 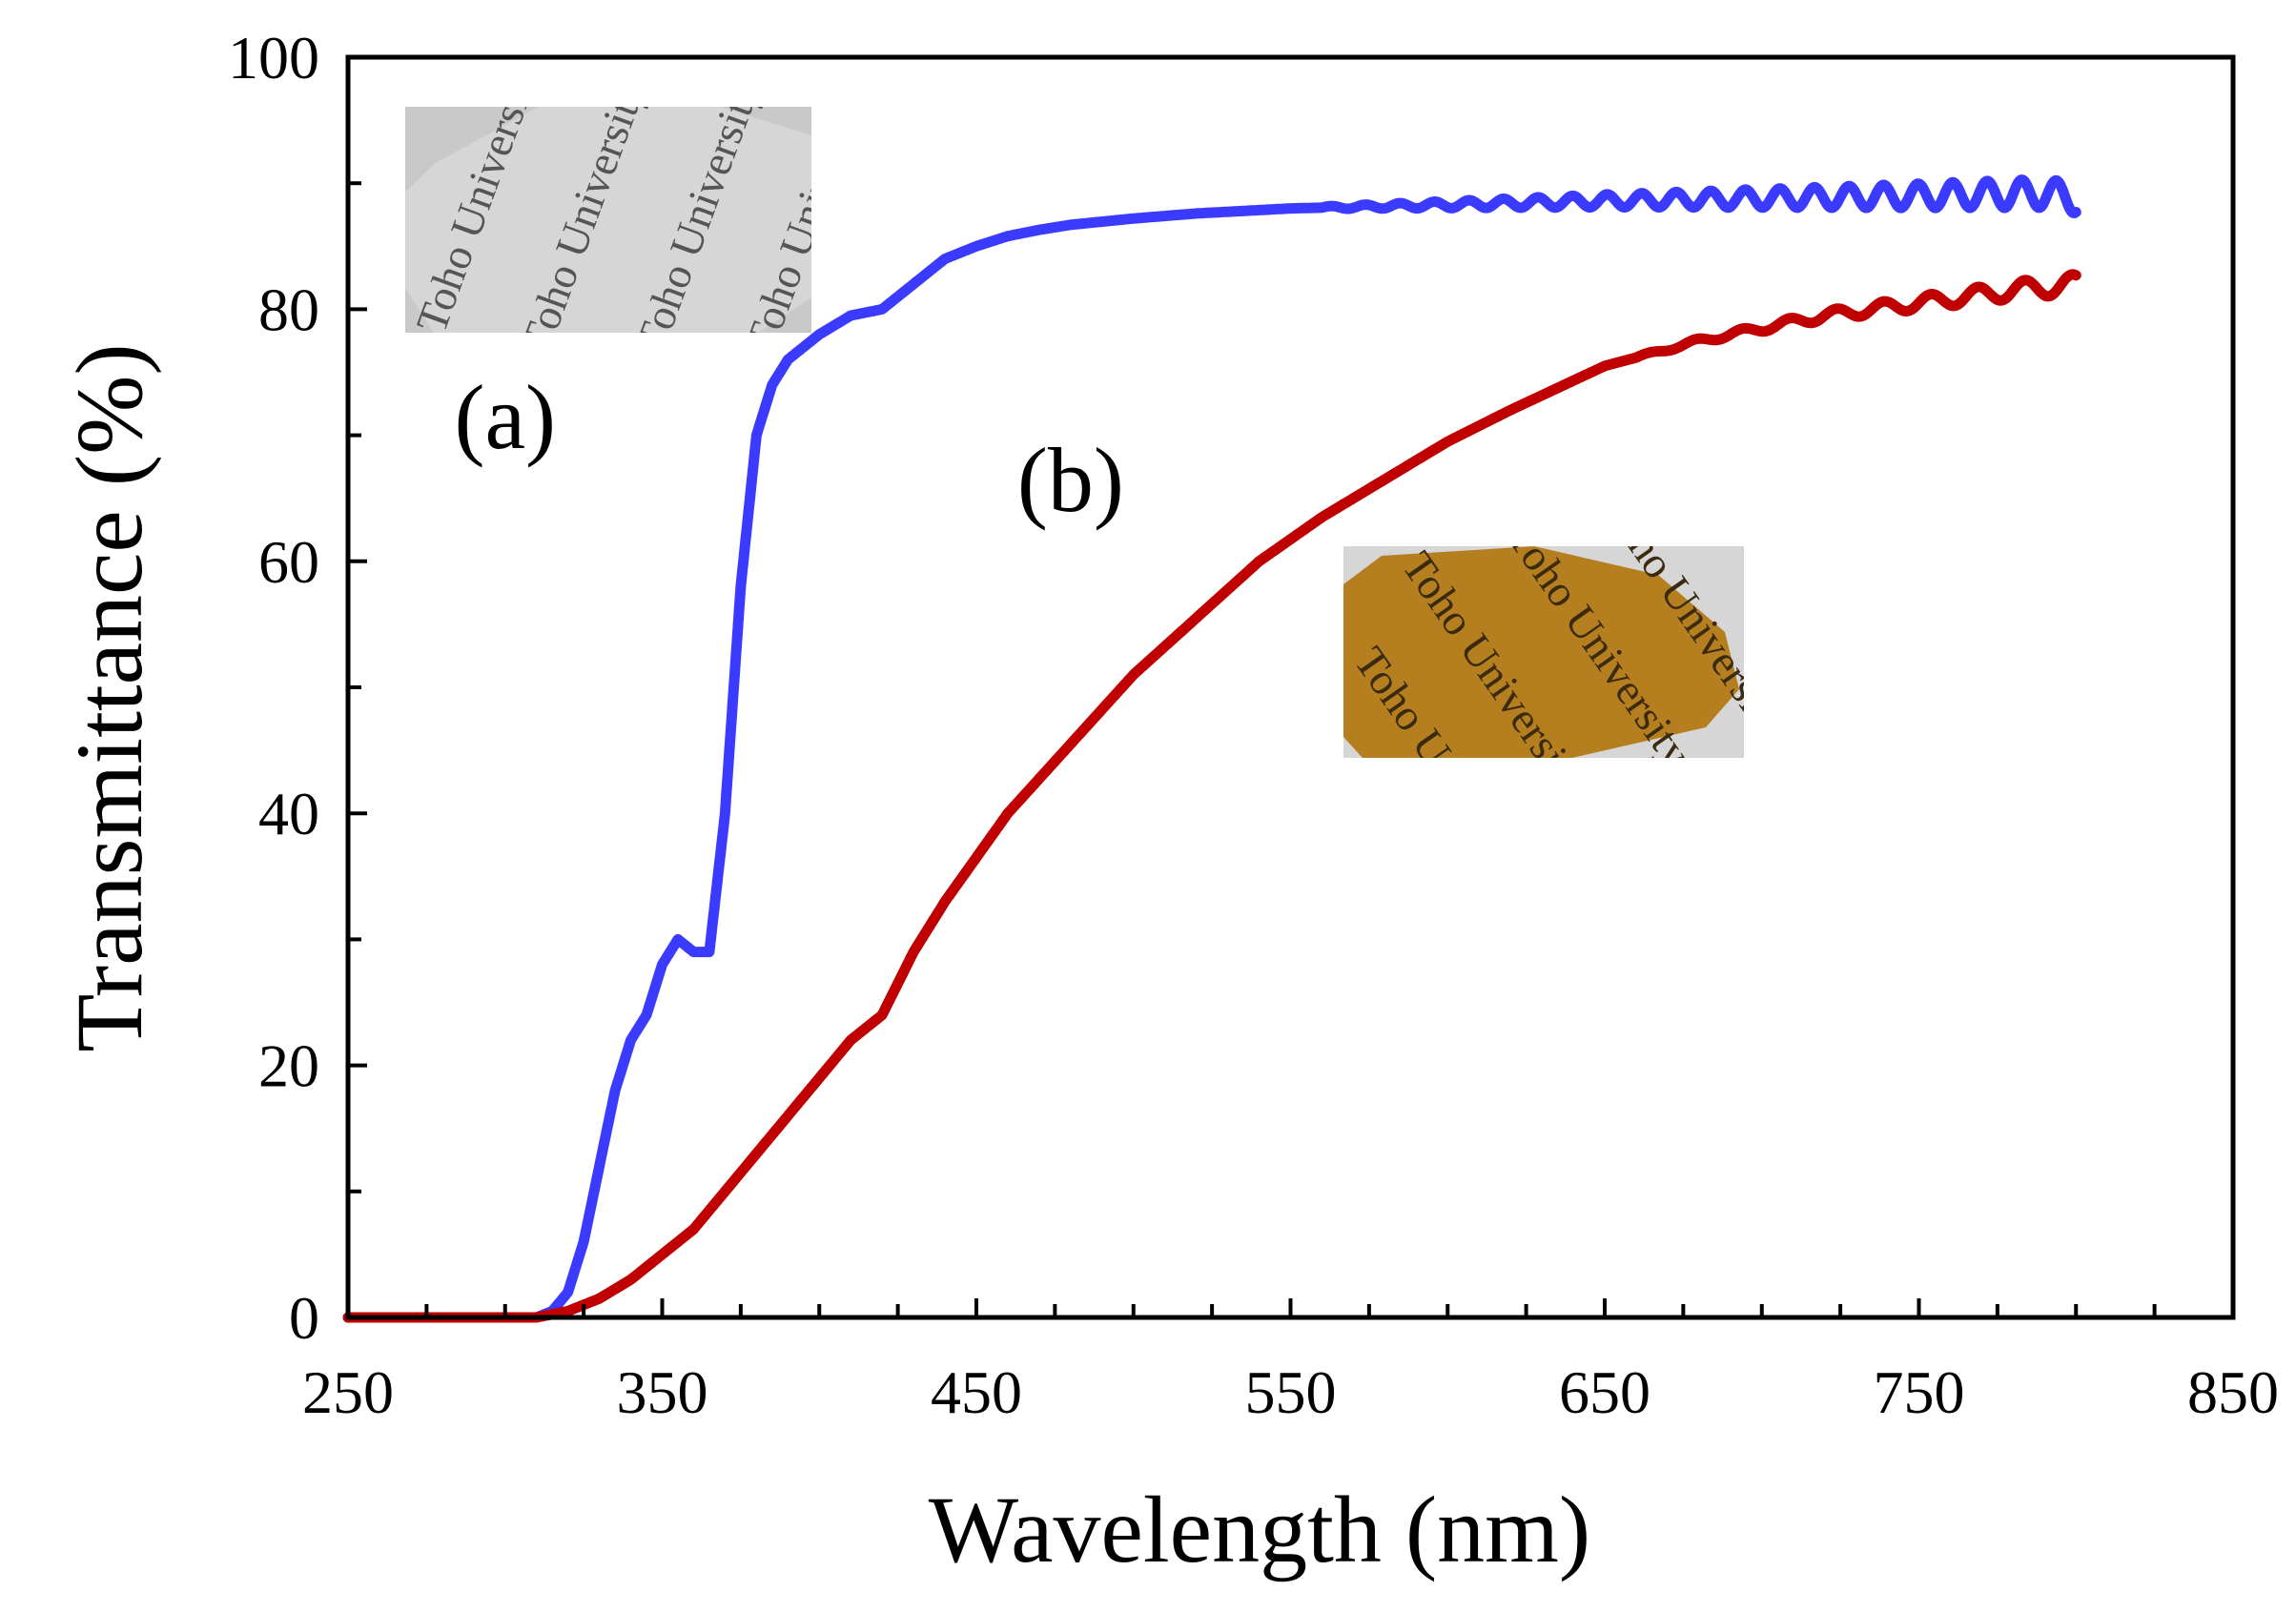 What do you see at coordinates (1604, 1392) in the screenshot?
I see `x-tick-label: 650` at bounding box center [1604, 1392].